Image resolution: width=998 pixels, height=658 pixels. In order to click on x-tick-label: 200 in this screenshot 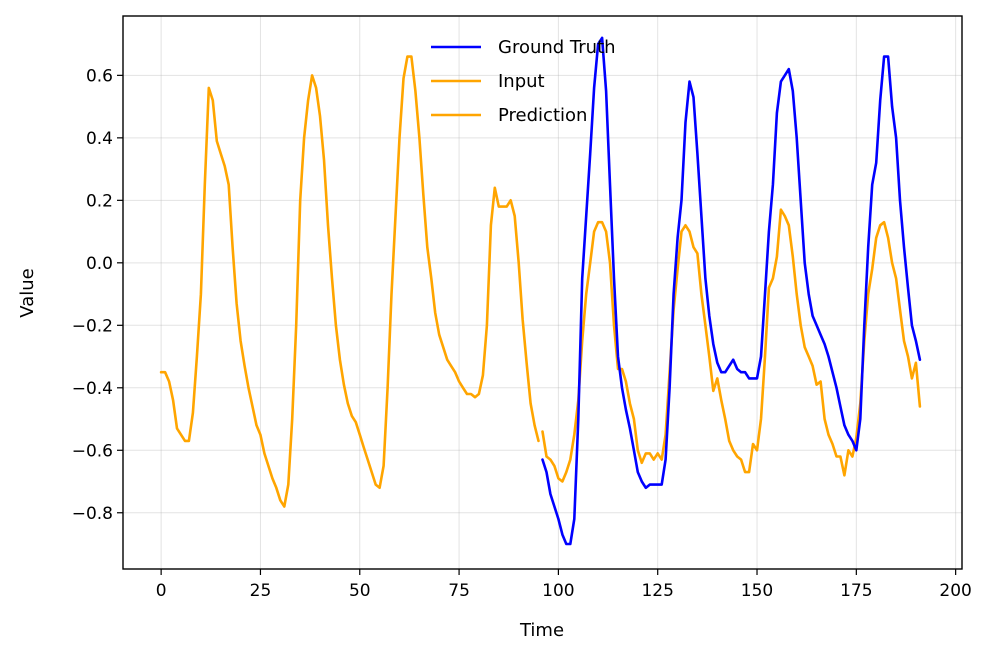, I will do `click(955, 591)`.